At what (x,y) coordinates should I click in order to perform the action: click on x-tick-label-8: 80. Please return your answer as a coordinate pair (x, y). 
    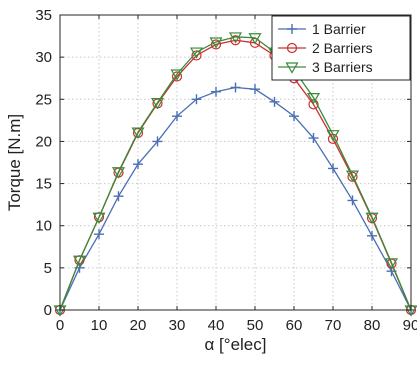
    Looking at the image, I should click on (372, 325).